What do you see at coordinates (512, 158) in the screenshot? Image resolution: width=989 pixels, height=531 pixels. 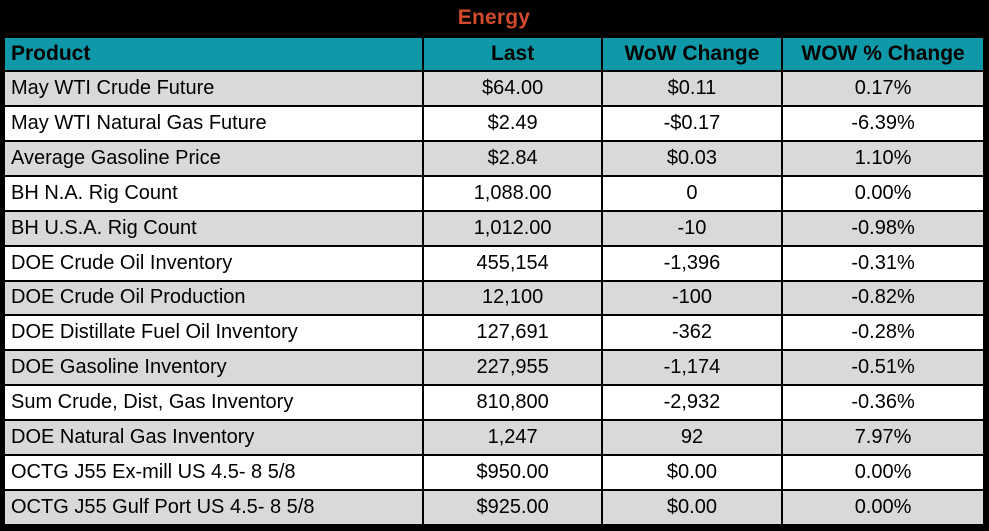 I see `last-cell: $2.84` at bounding box center [512, 158].